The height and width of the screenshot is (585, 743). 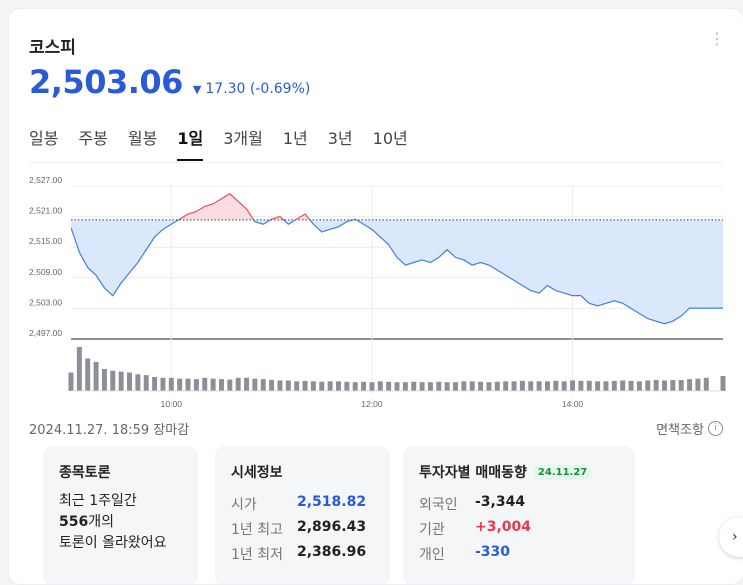 What do you see at coordinates (340, 138) in the screenshot?
I see `tab-3year: 3년` at bounding box center [340, 138].